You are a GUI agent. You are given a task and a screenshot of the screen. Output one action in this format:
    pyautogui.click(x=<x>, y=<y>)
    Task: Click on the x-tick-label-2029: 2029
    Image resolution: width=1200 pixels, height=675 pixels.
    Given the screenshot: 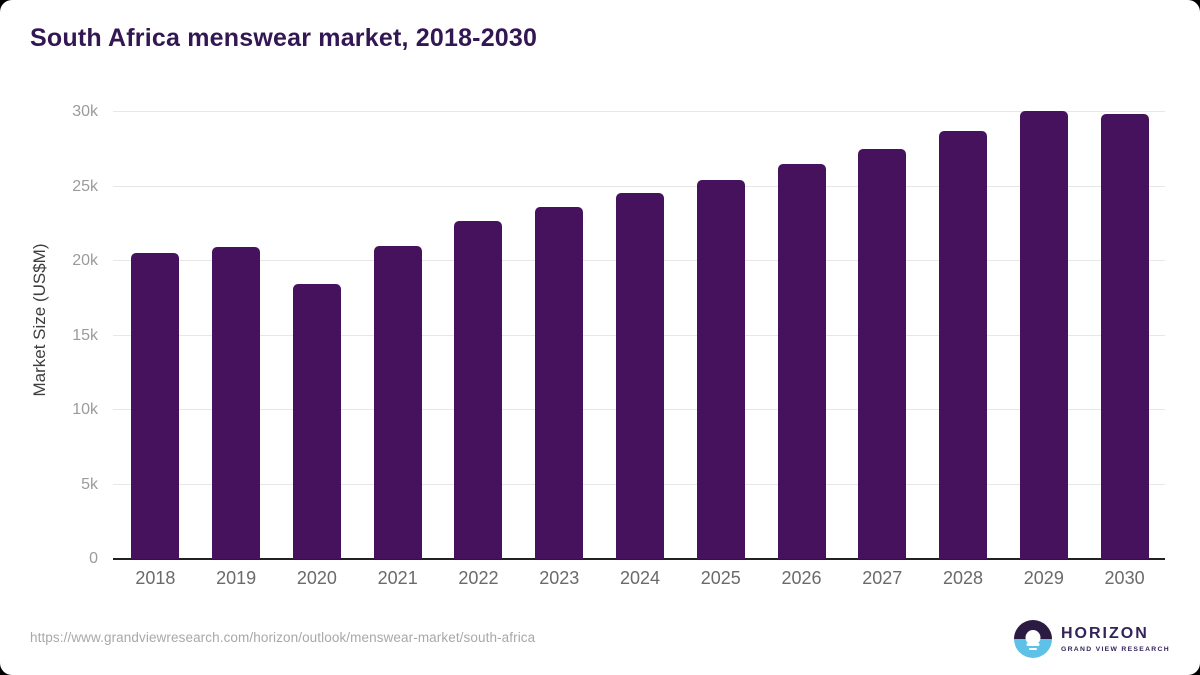 What is the action you would take?
    pyautogui.click(x=1043, y=578)
    